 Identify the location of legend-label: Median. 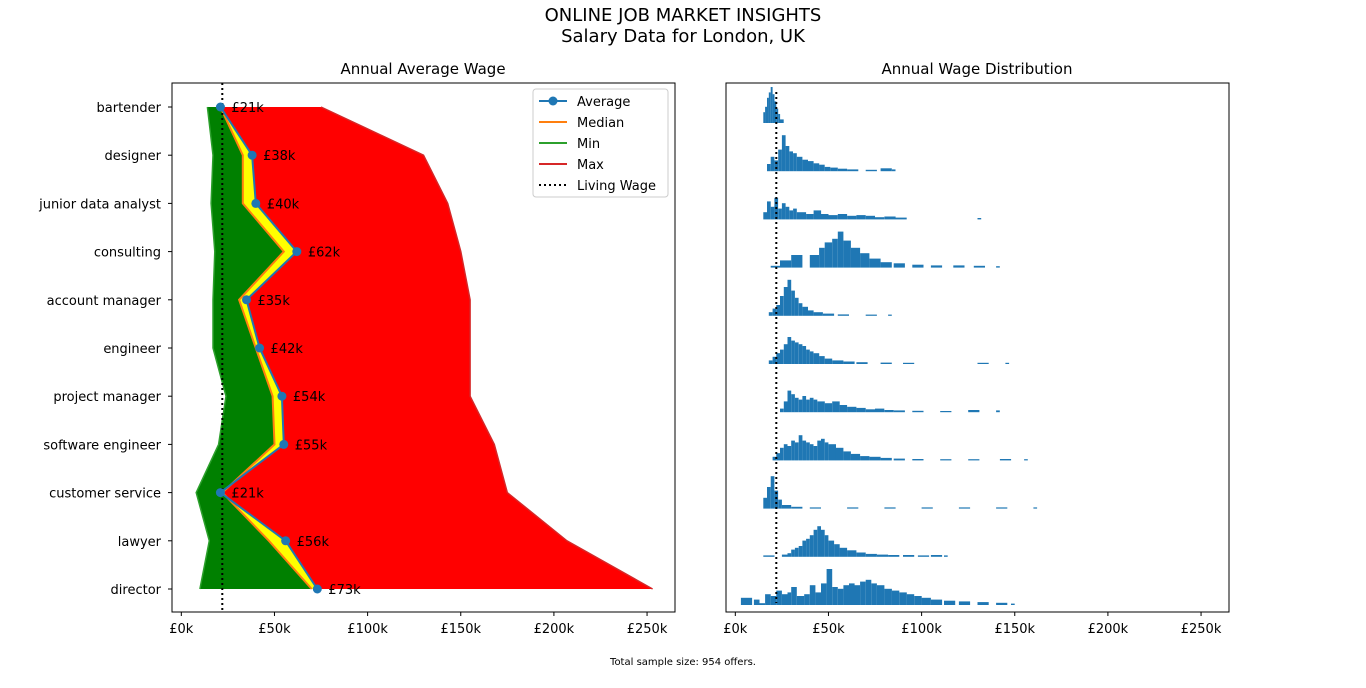
(600, 123).